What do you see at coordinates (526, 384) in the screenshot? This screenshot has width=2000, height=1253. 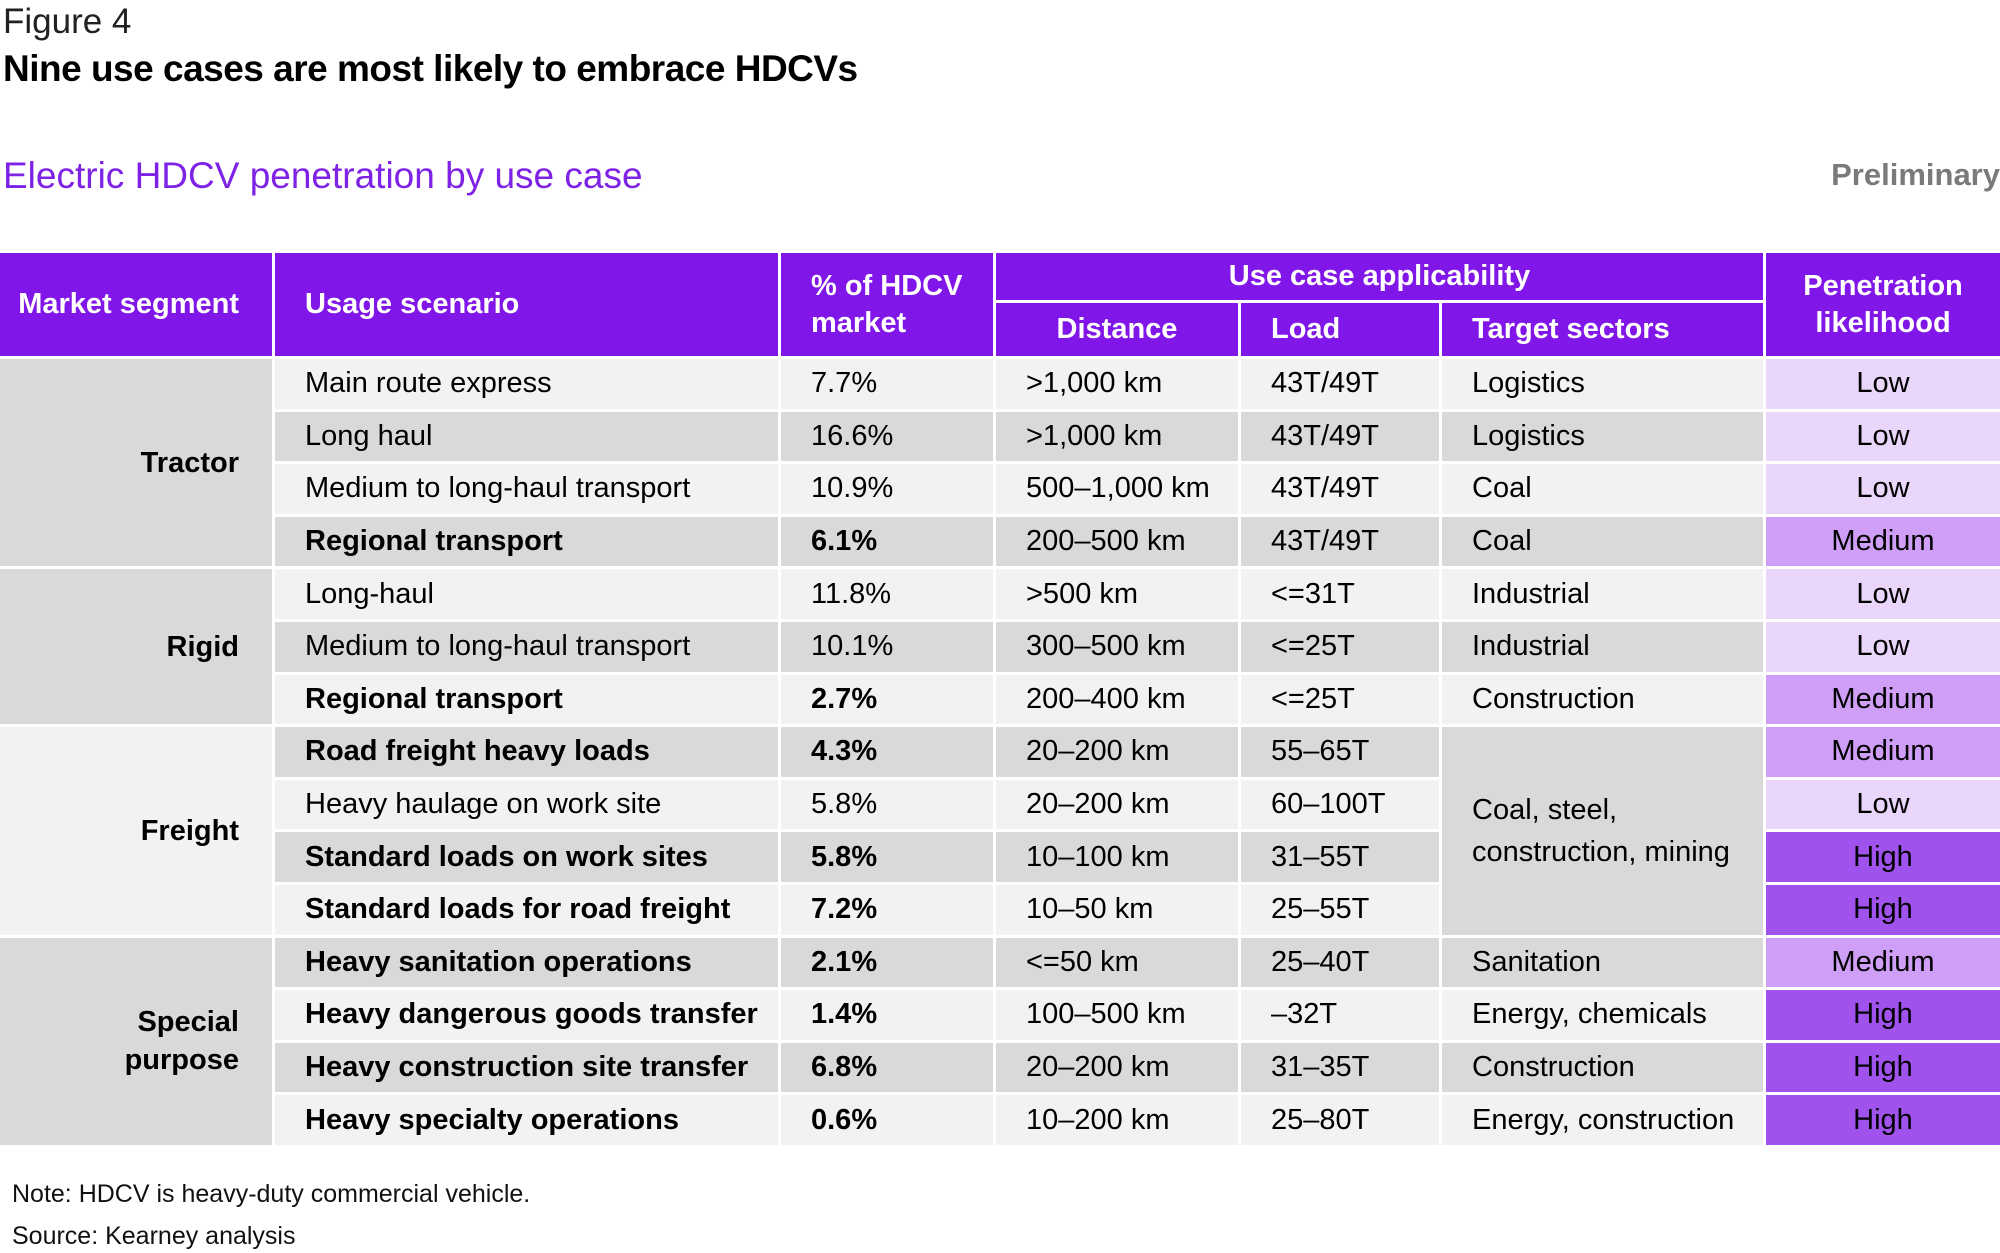 I see `usage-scenario-cell: Main route express` at bounding box center [526, 384].